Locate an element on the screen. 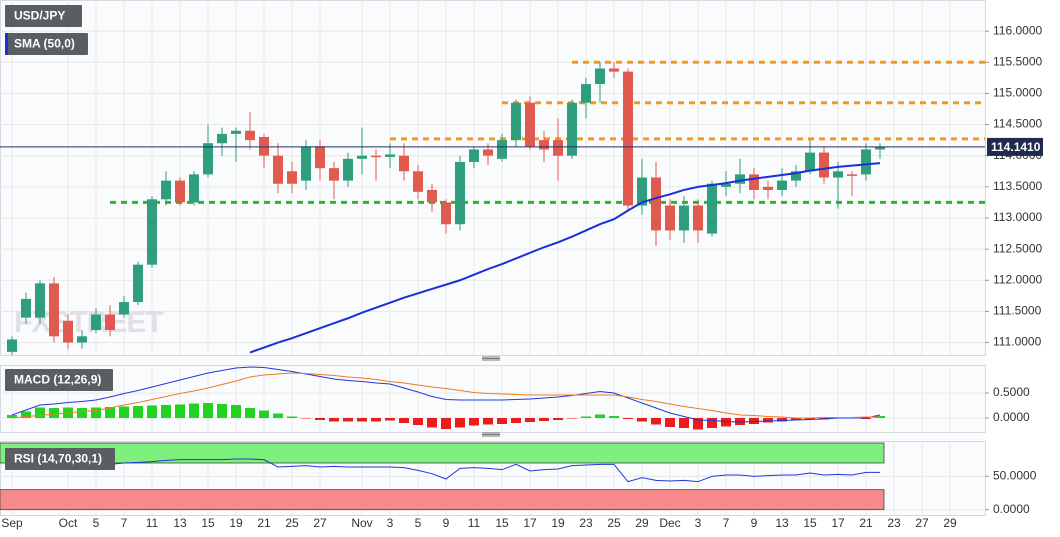 This screenshot has width=1060, height=537. y-tick-label: 114.5000 is located at coordinates (1017, 124).